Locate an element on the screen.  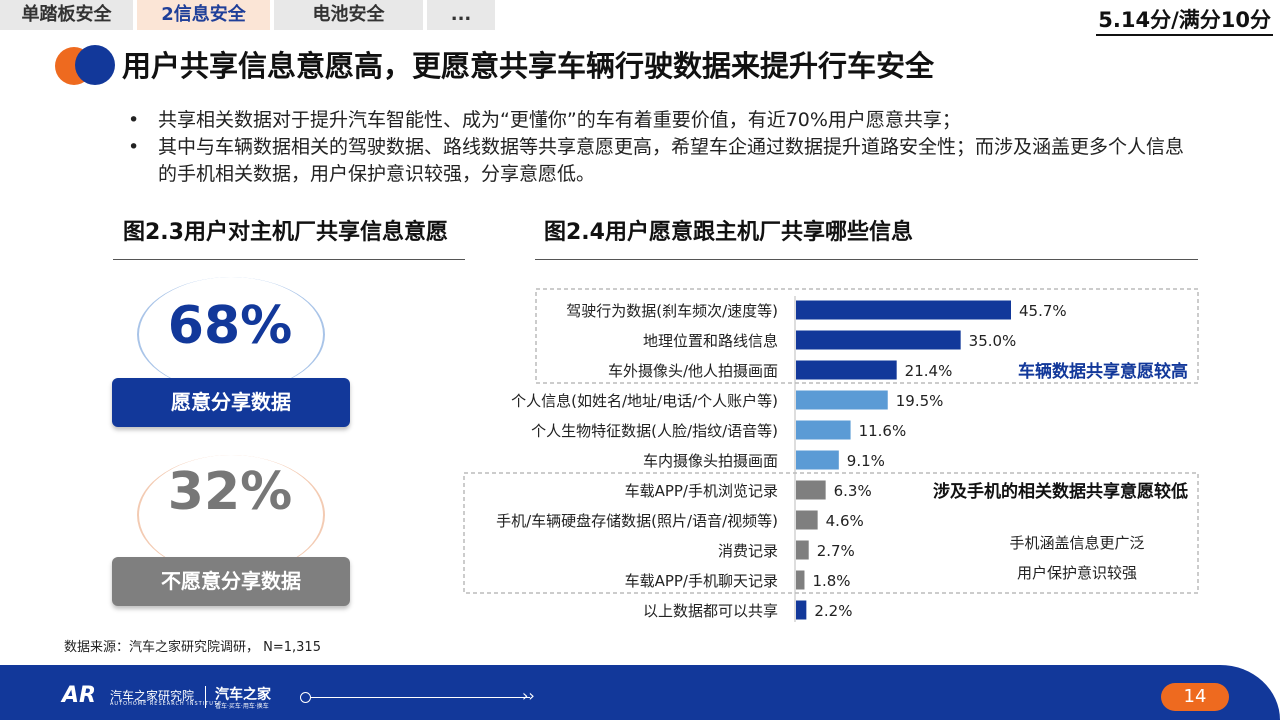
yes-ring-decoration is located at coordinates (231, 334).